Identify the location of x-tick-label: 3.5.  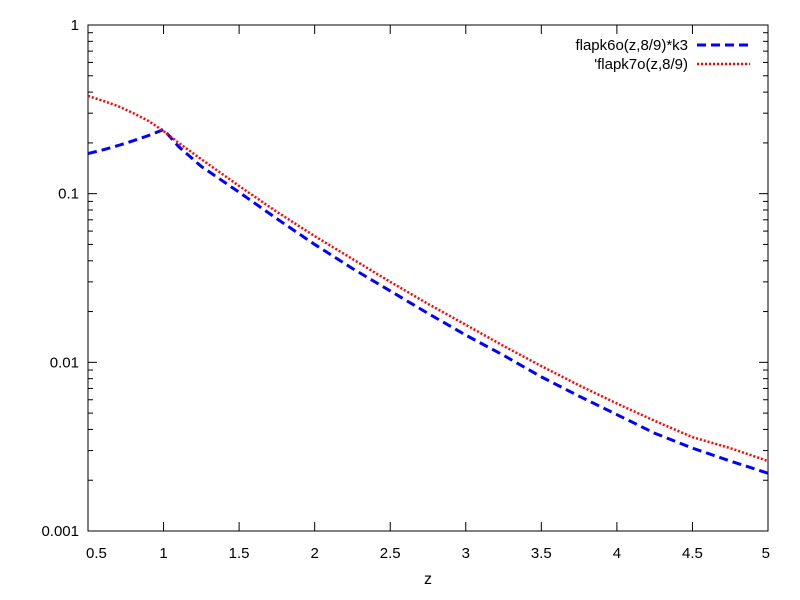
(541, 553).